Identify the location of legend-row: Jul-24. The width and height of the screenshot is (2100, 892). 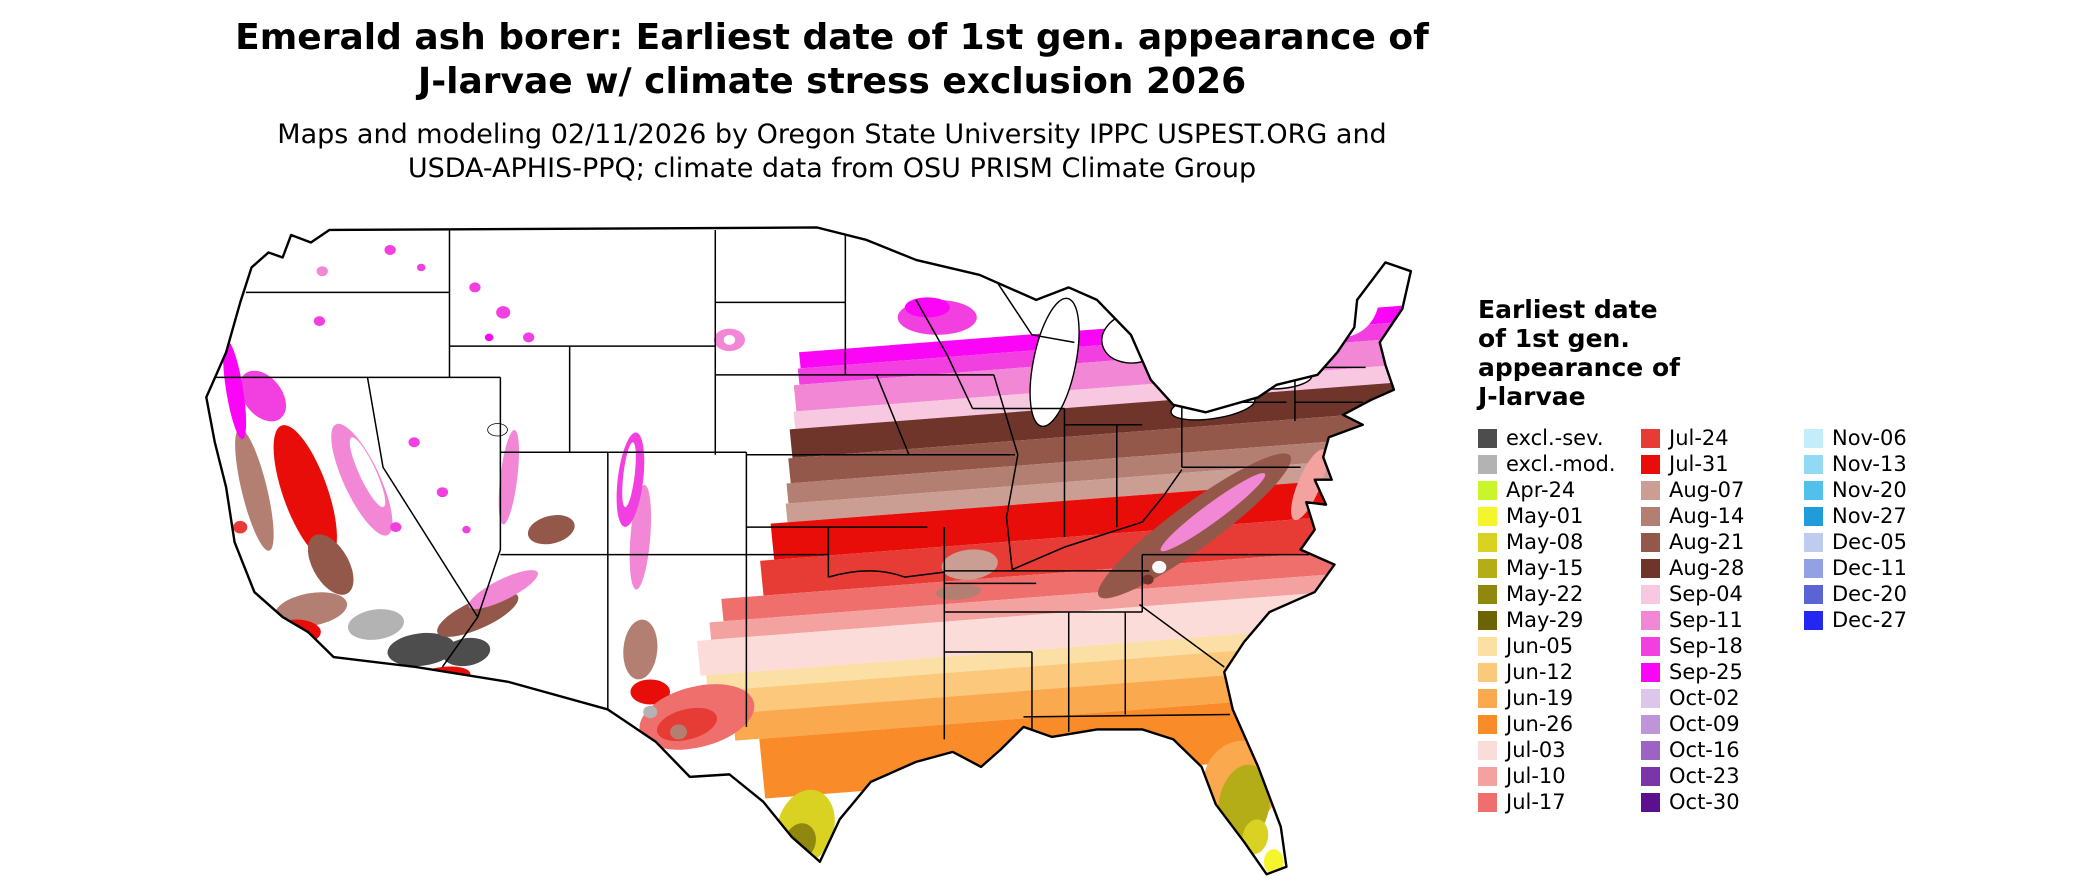
(1722, 438).